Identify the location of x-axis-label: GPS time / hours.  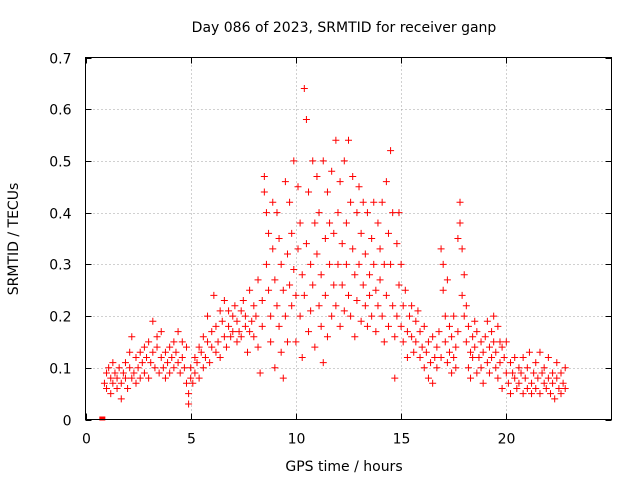
(343, 467).